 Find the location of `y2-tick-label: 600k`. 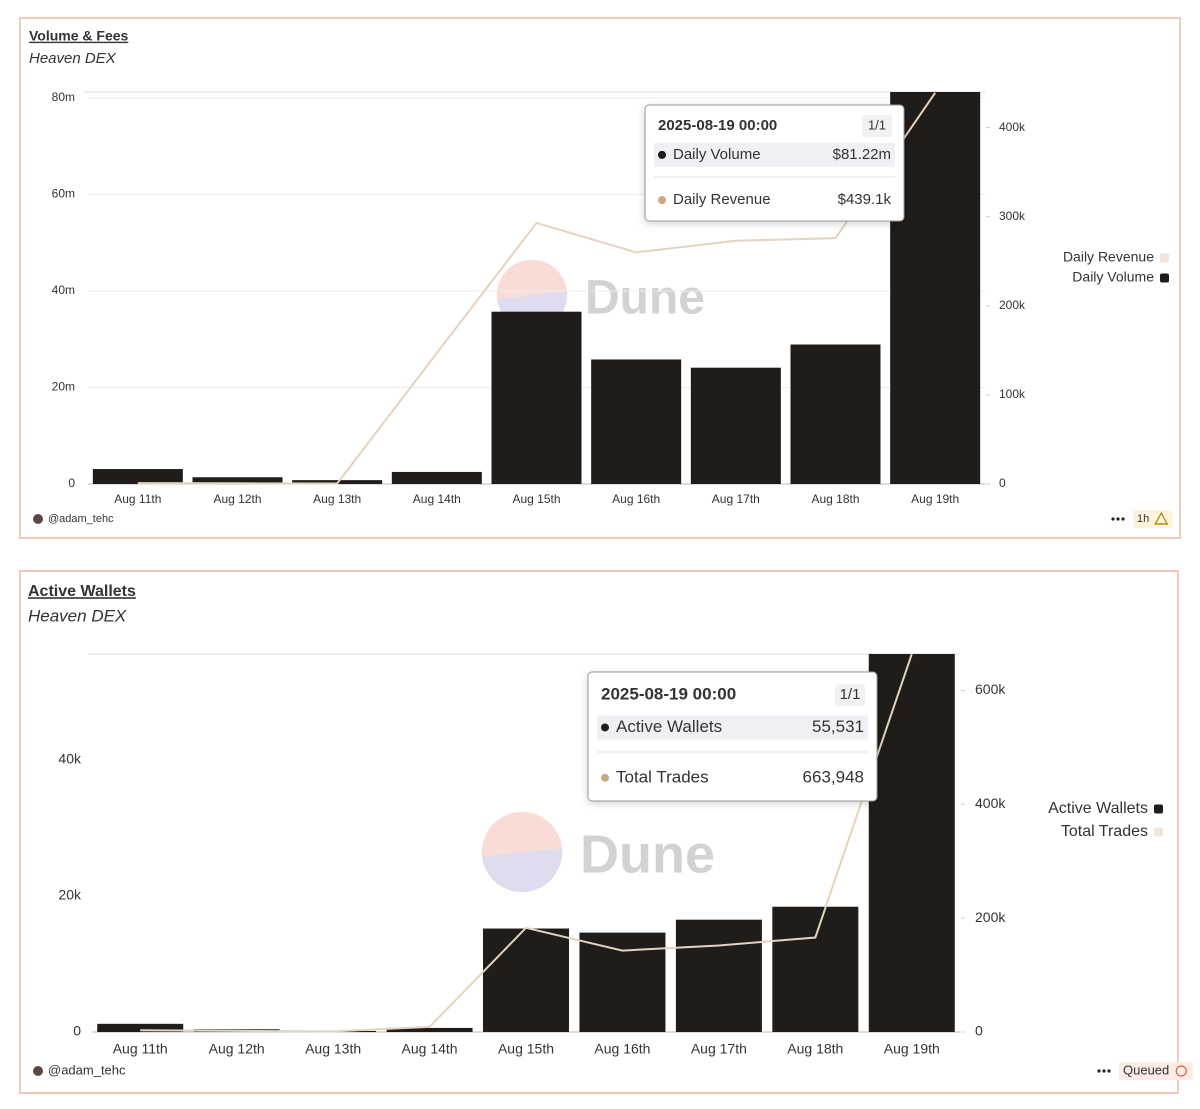

y2-tick-label: 600k is located at coordinates (990, 689).